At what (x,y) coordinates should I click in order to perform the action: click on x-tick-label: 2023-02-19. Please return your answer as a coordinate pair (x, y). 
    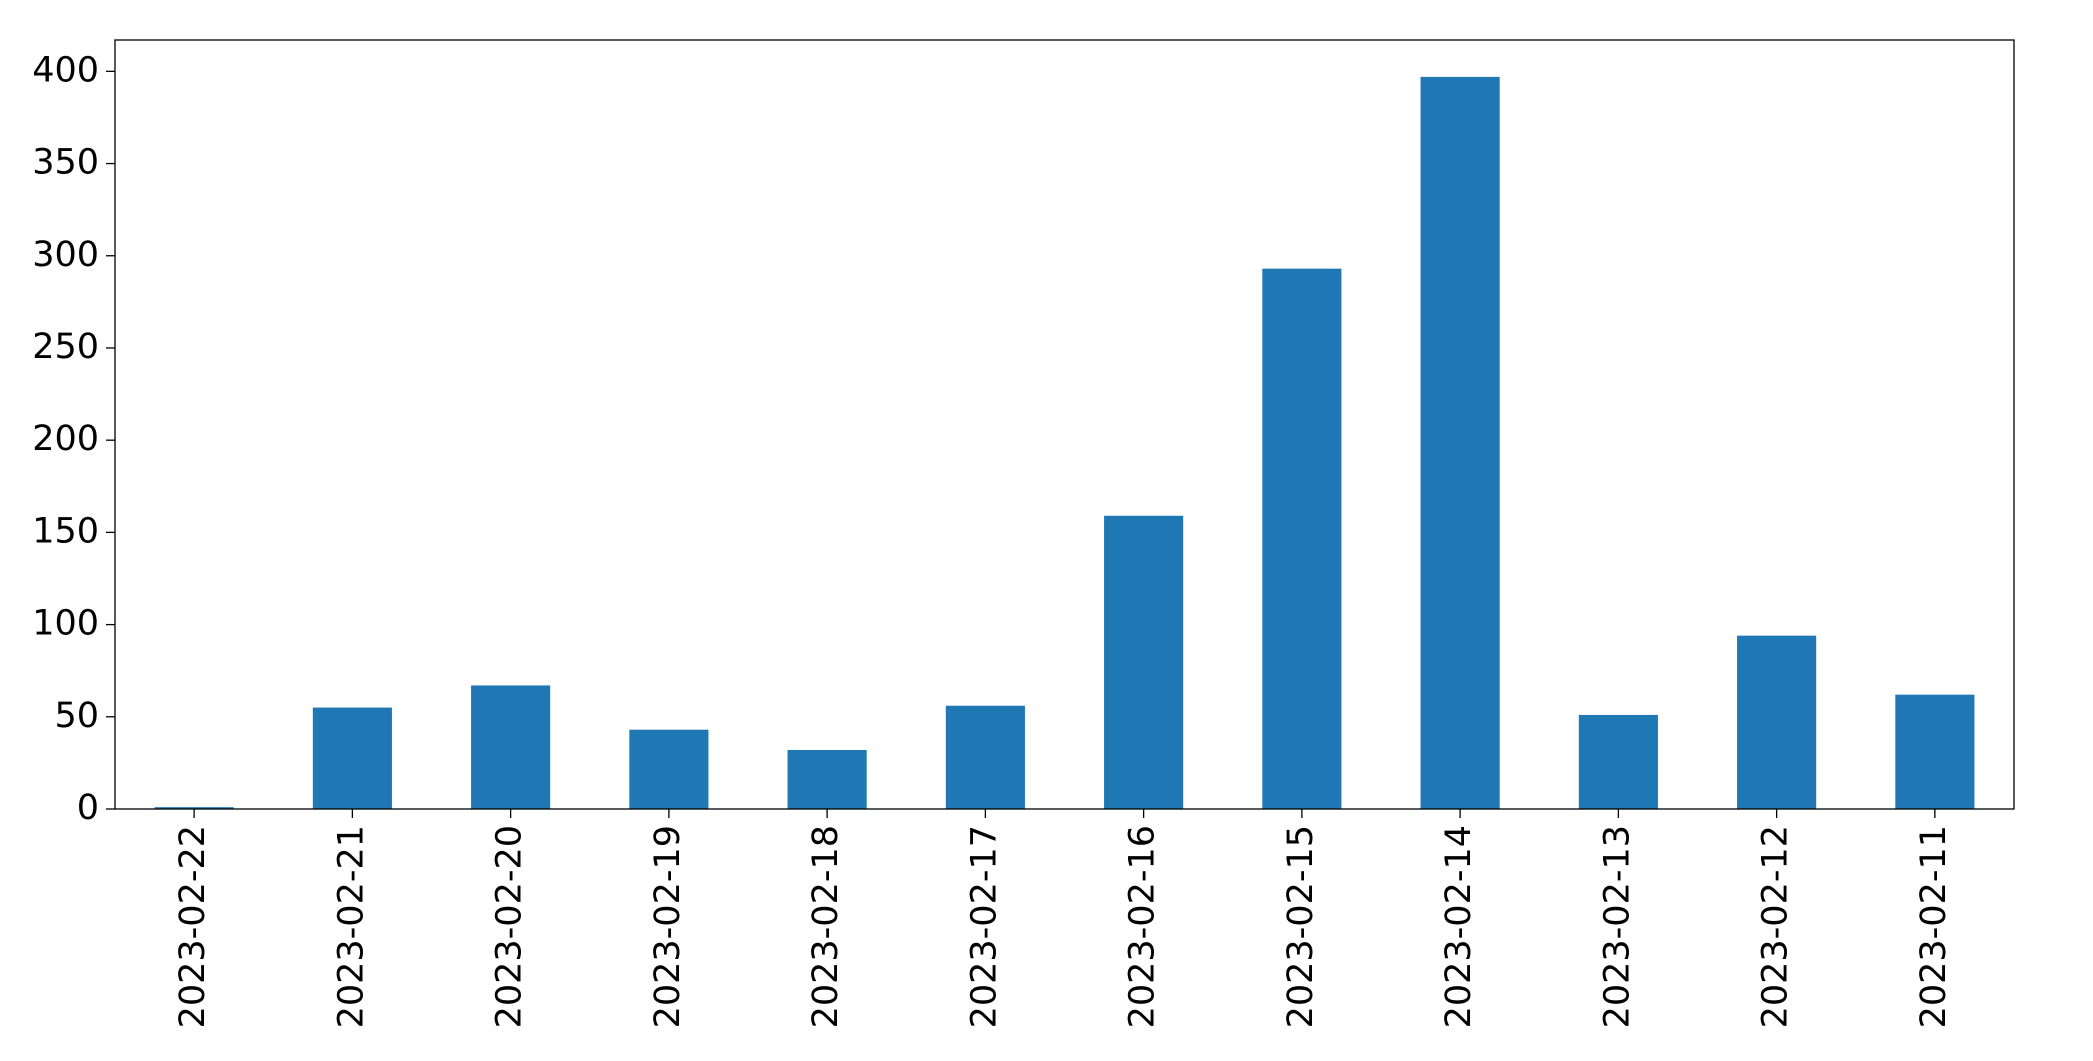
    Looking at the image, I should click on (668, 926).